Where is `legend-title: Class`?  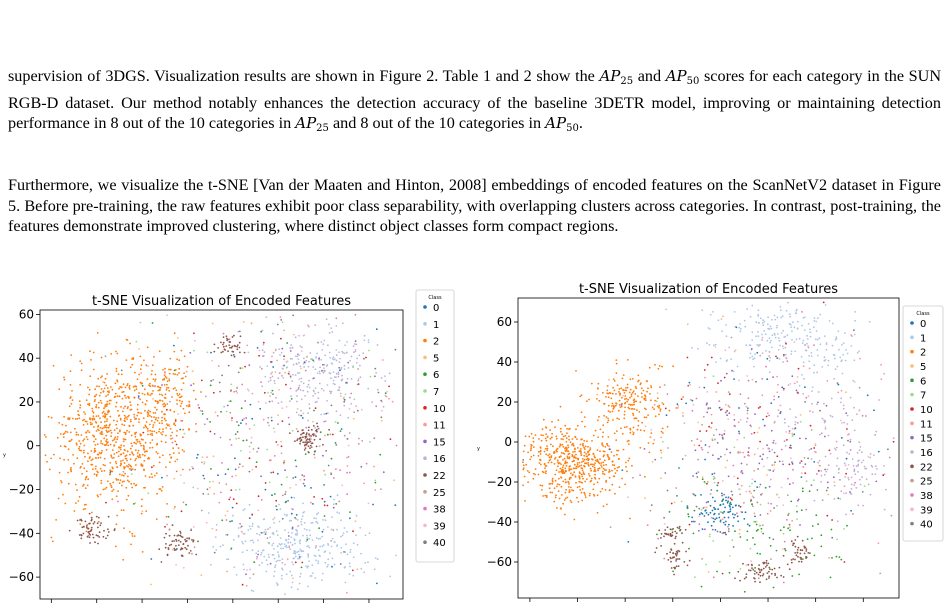 legend-title: Class is located at coordinates (435, 298).